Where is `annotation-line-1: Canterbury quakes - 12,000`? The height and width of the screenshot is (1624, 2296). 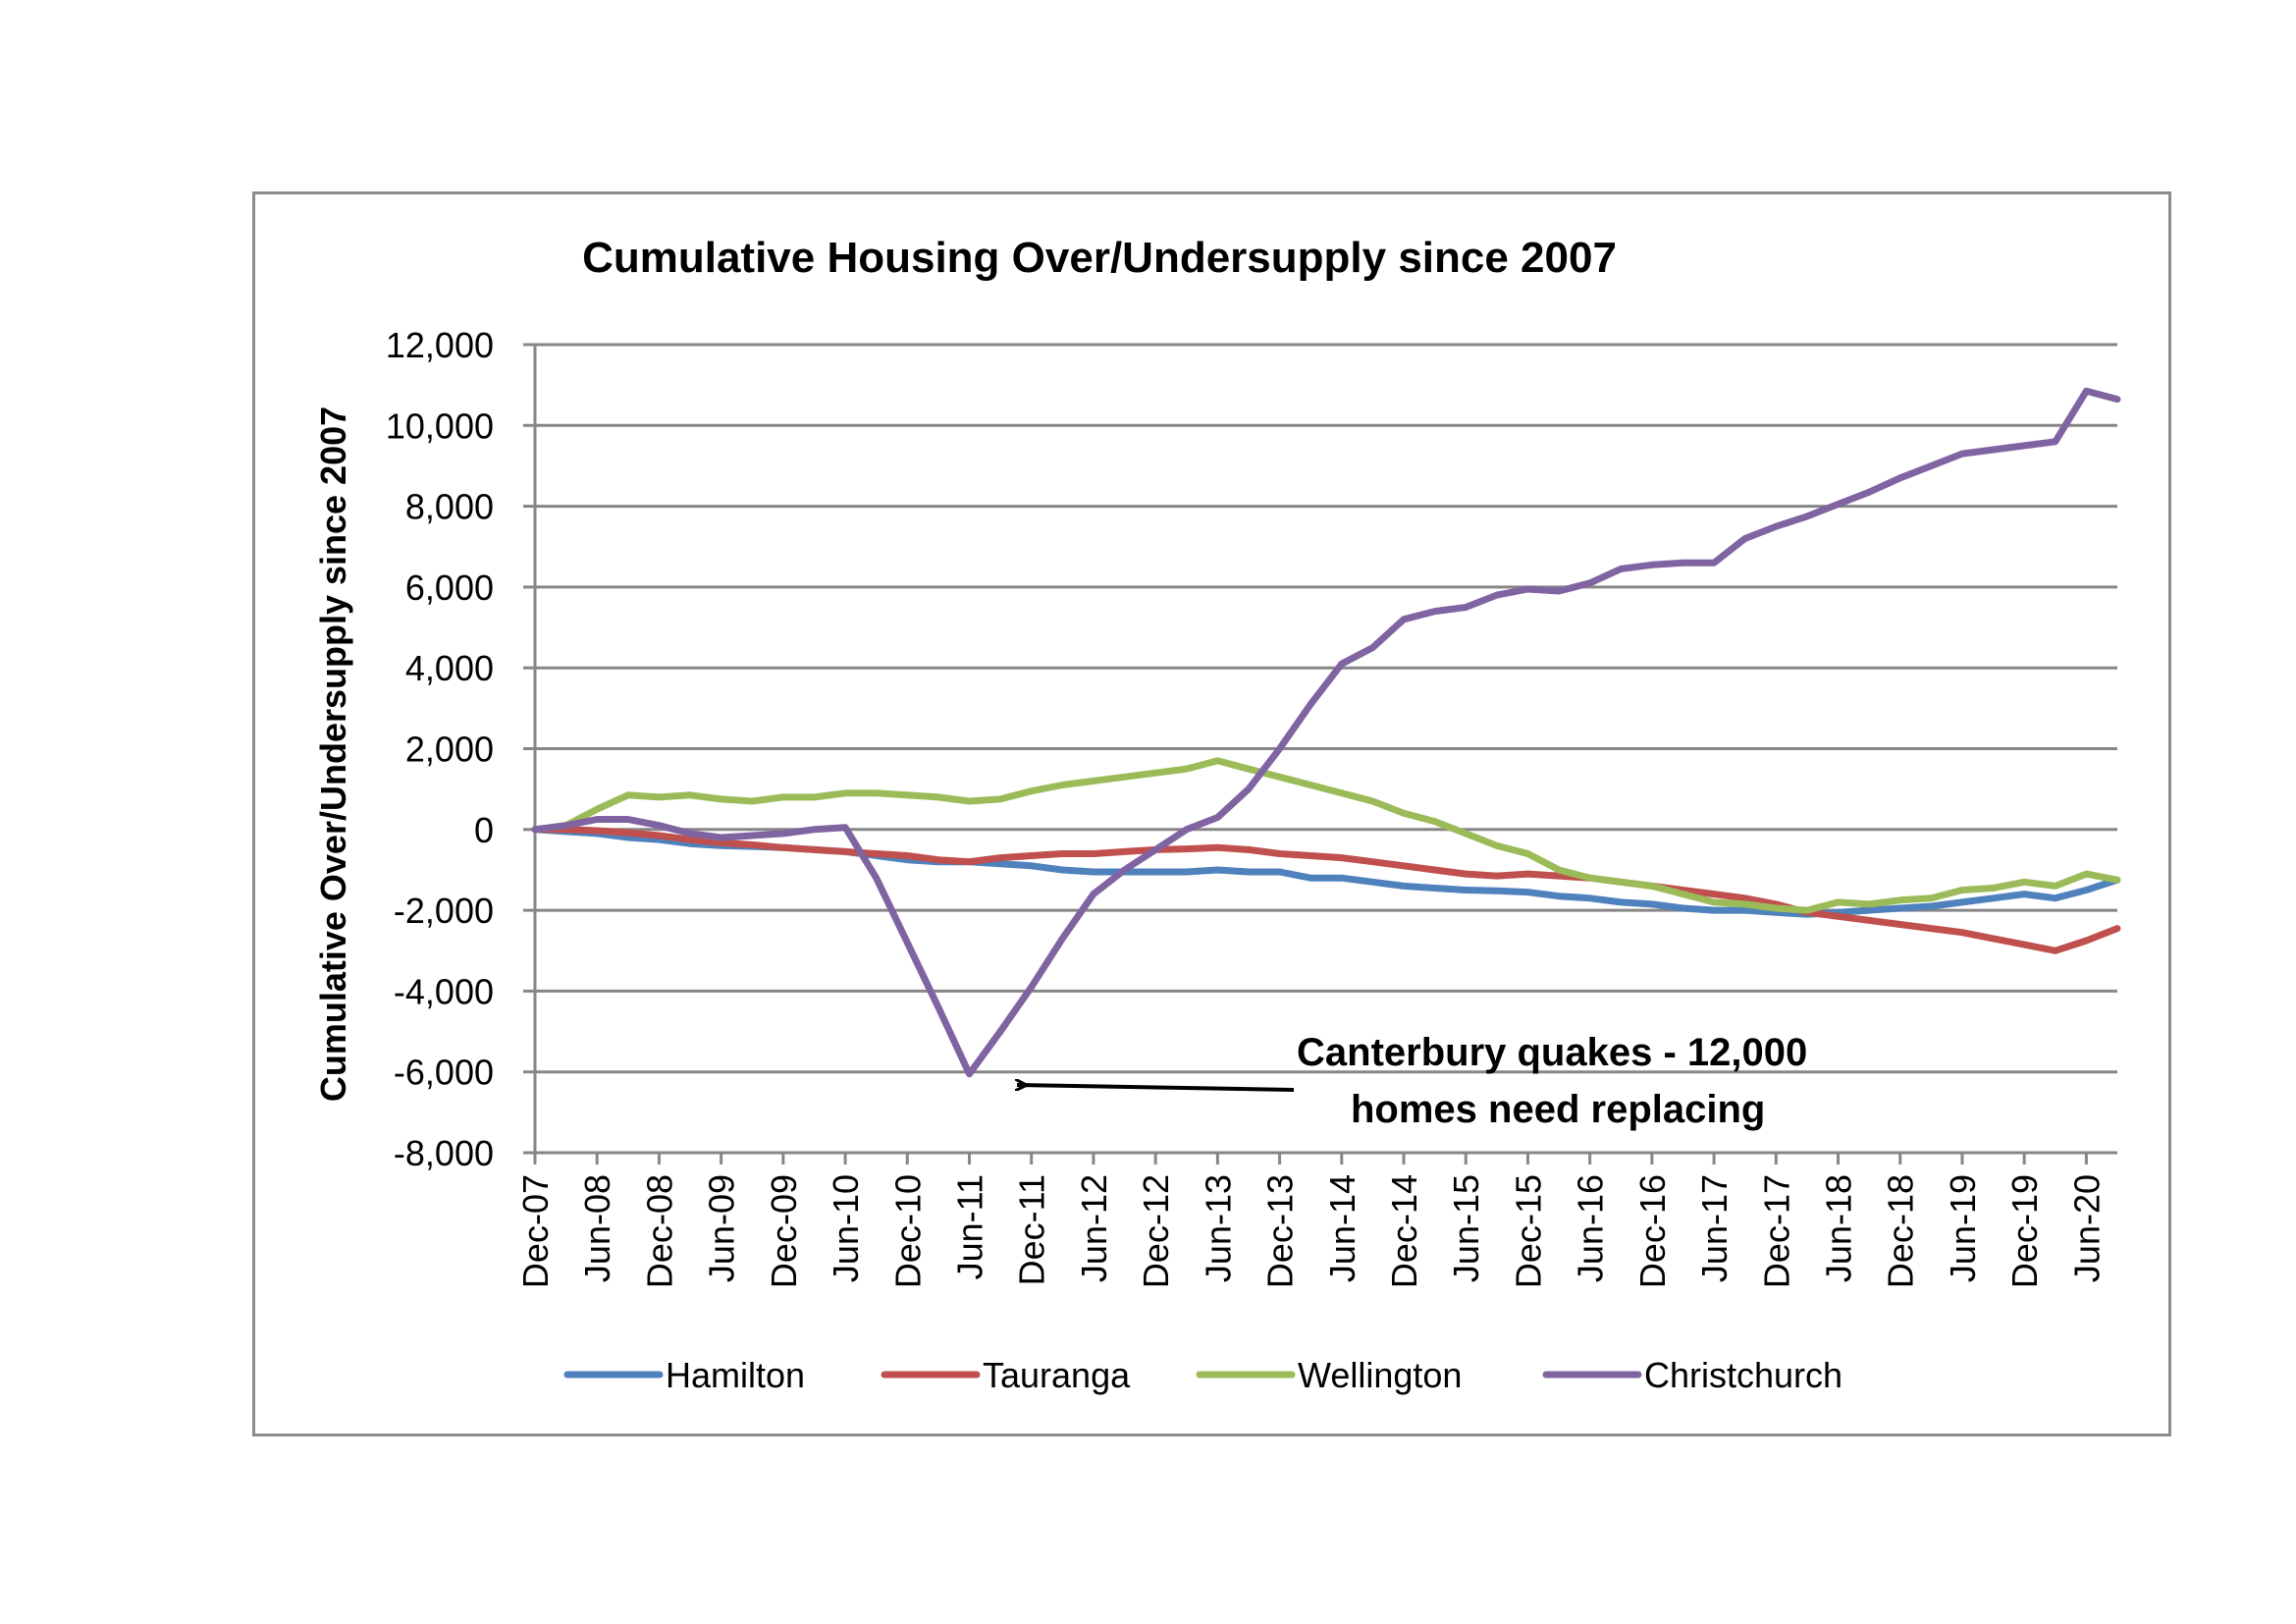 annotation-line-1: Canterbury quakes - 12,000 is located at coordinates (1552, 1052).